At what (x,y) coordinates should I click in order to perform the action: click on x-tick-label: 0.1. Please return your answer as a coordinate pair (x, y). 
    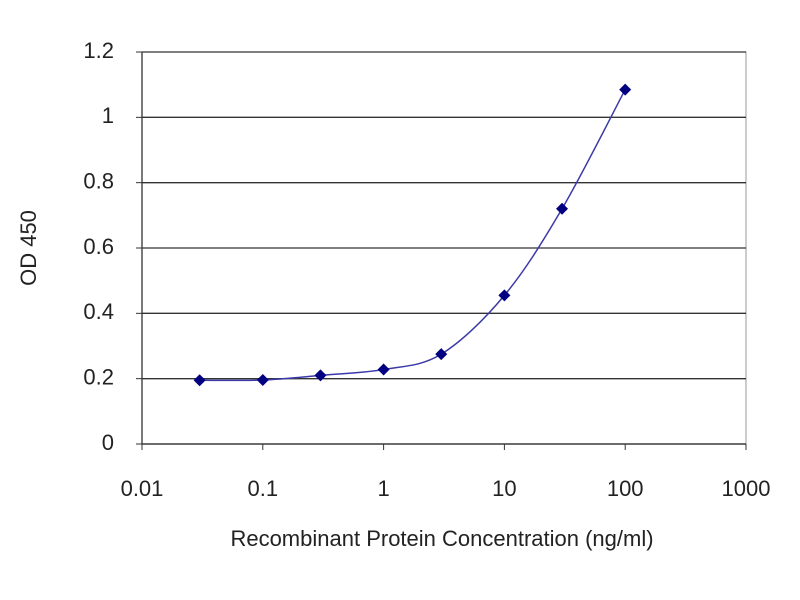
    Looking at the image, I should click on (263, 488).